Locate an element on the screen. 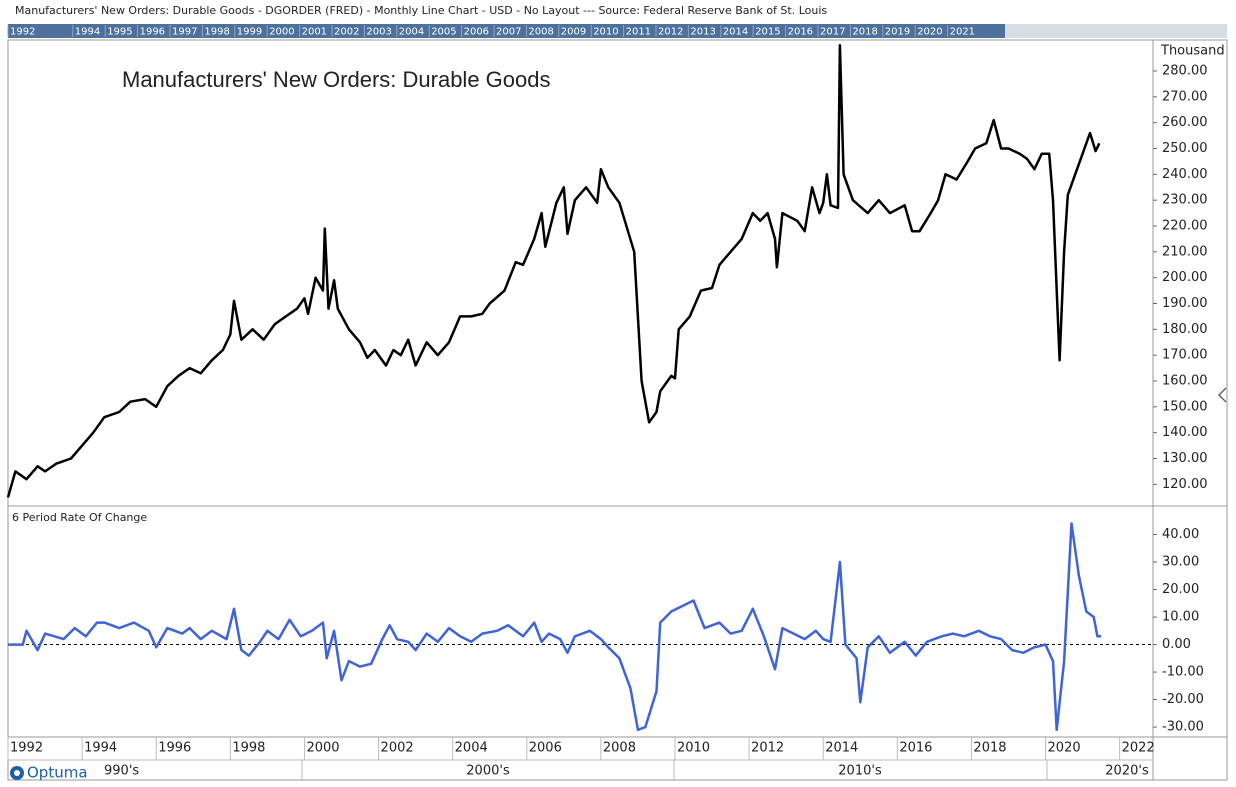 This screenshot has height=787, width=1236. decade-label: 2020's is located at coordinates (1127, 771).